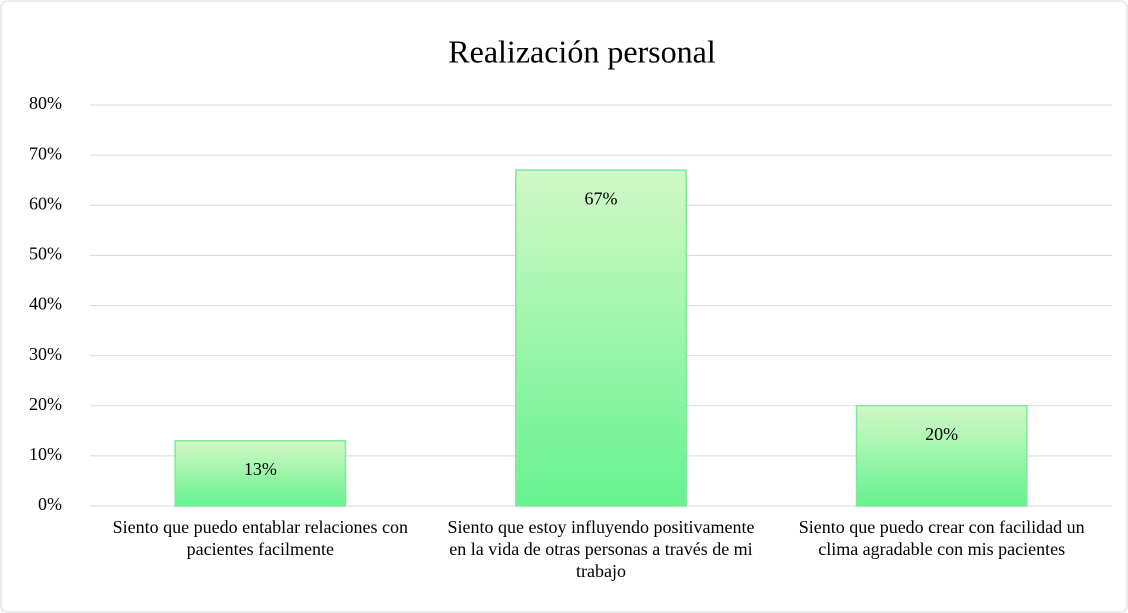 This screenshot has height=613, width=1128. I want to click on y-tick-label: 80%, so click(45, 103).